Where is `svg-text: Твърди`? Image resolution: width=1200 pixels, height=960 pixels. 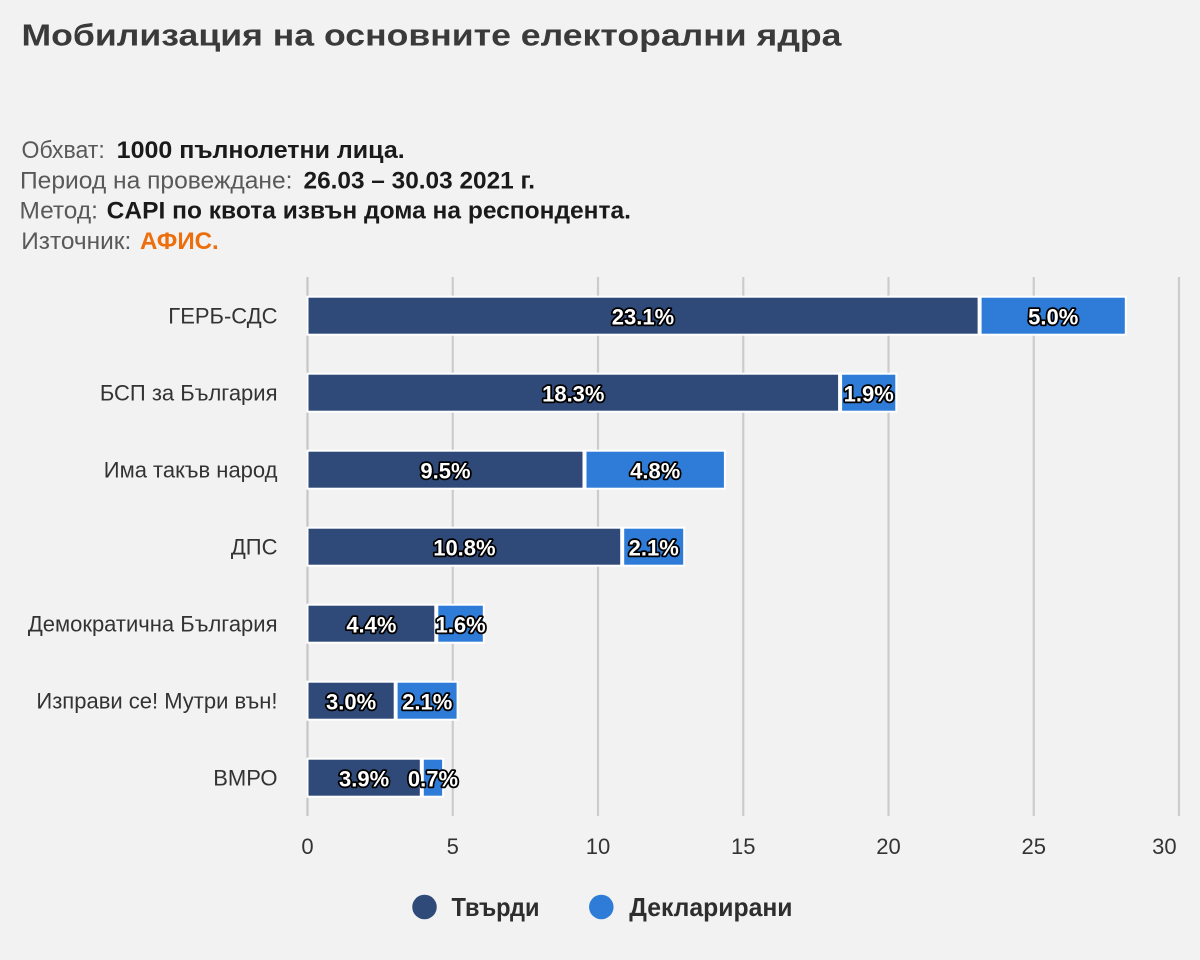
svg-text: Твърди is located at coordinates (496, 907).